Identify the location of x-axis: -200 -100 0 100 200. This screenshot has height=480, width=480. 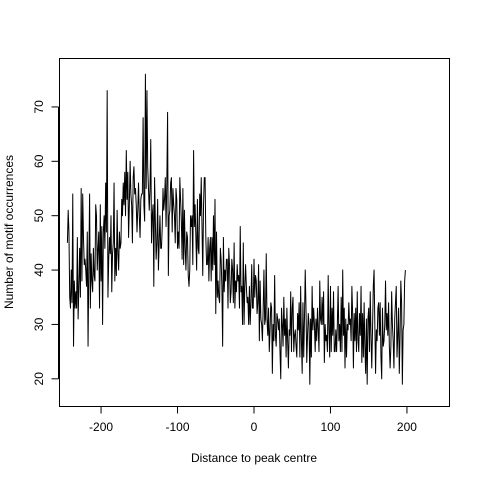
(253, 420).